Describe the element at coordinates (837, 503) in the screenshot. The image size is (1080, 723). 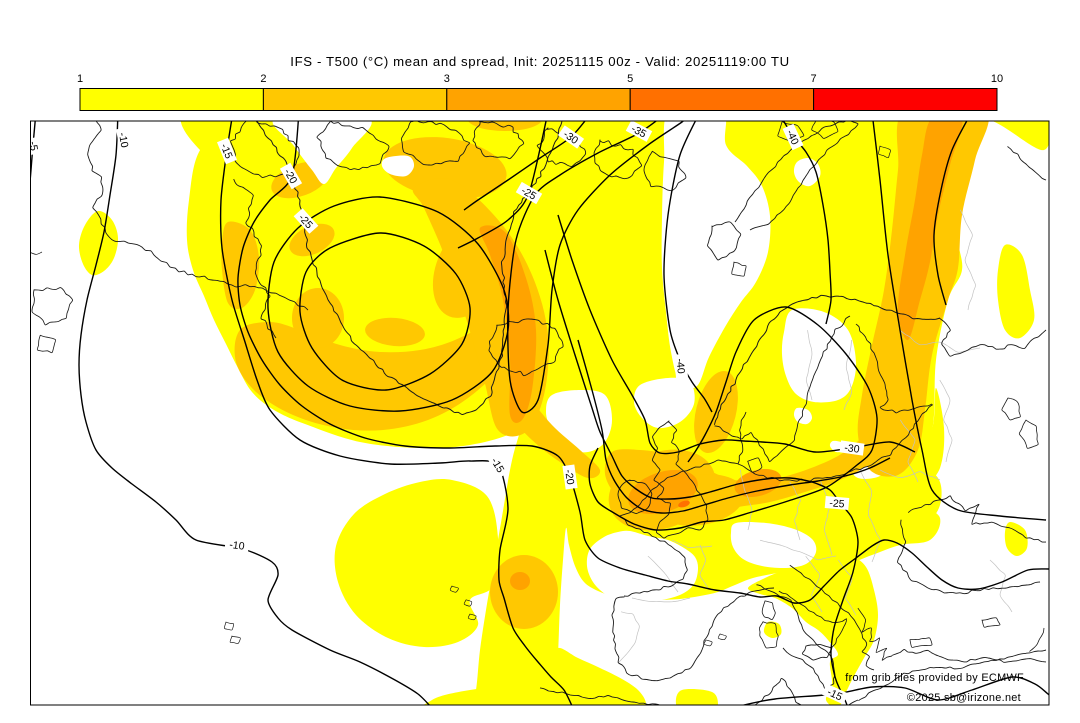
I see `svg-text: -25` at that location.